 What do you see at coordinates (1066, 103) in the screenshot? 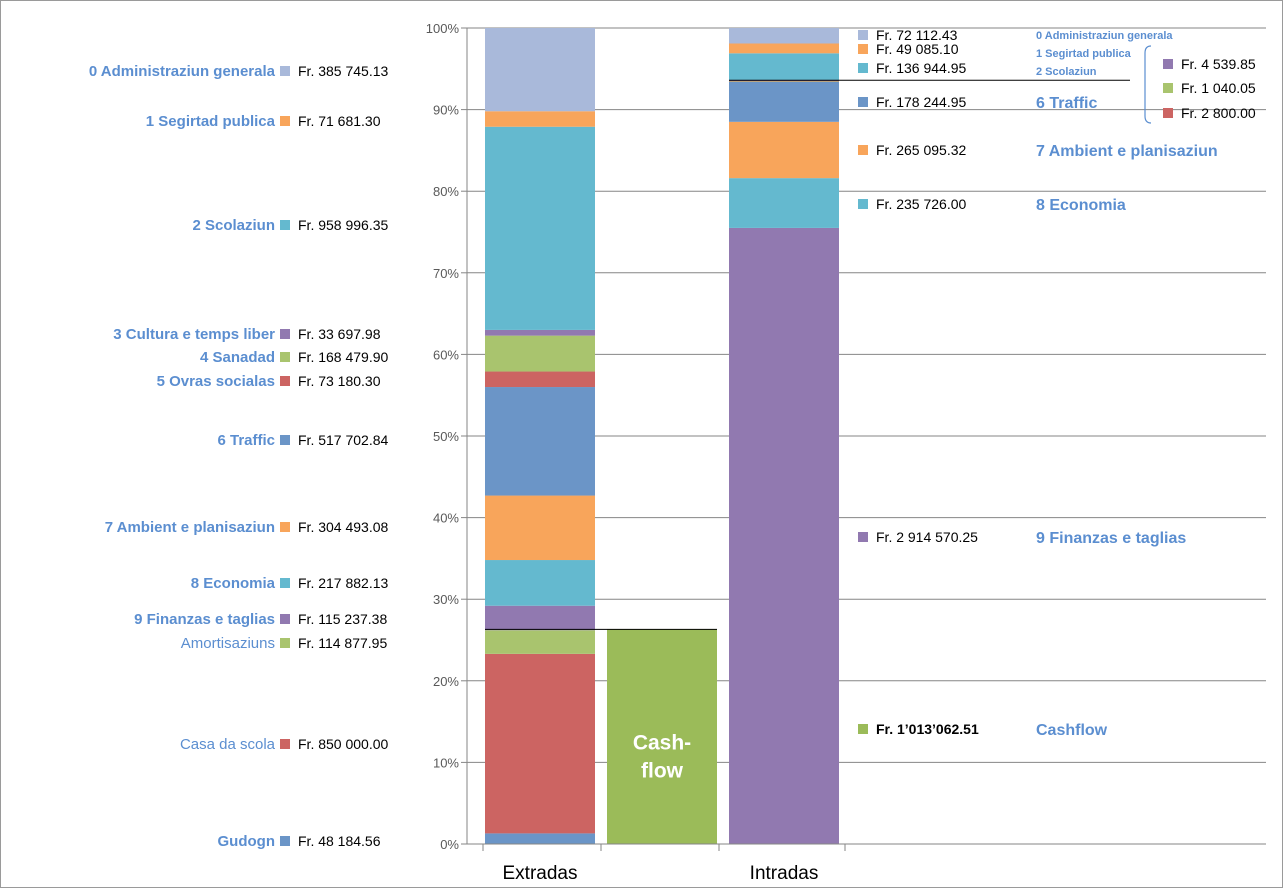
I see `intradas-category-label: 6 Traffic` at bounding box center [1066, 103].